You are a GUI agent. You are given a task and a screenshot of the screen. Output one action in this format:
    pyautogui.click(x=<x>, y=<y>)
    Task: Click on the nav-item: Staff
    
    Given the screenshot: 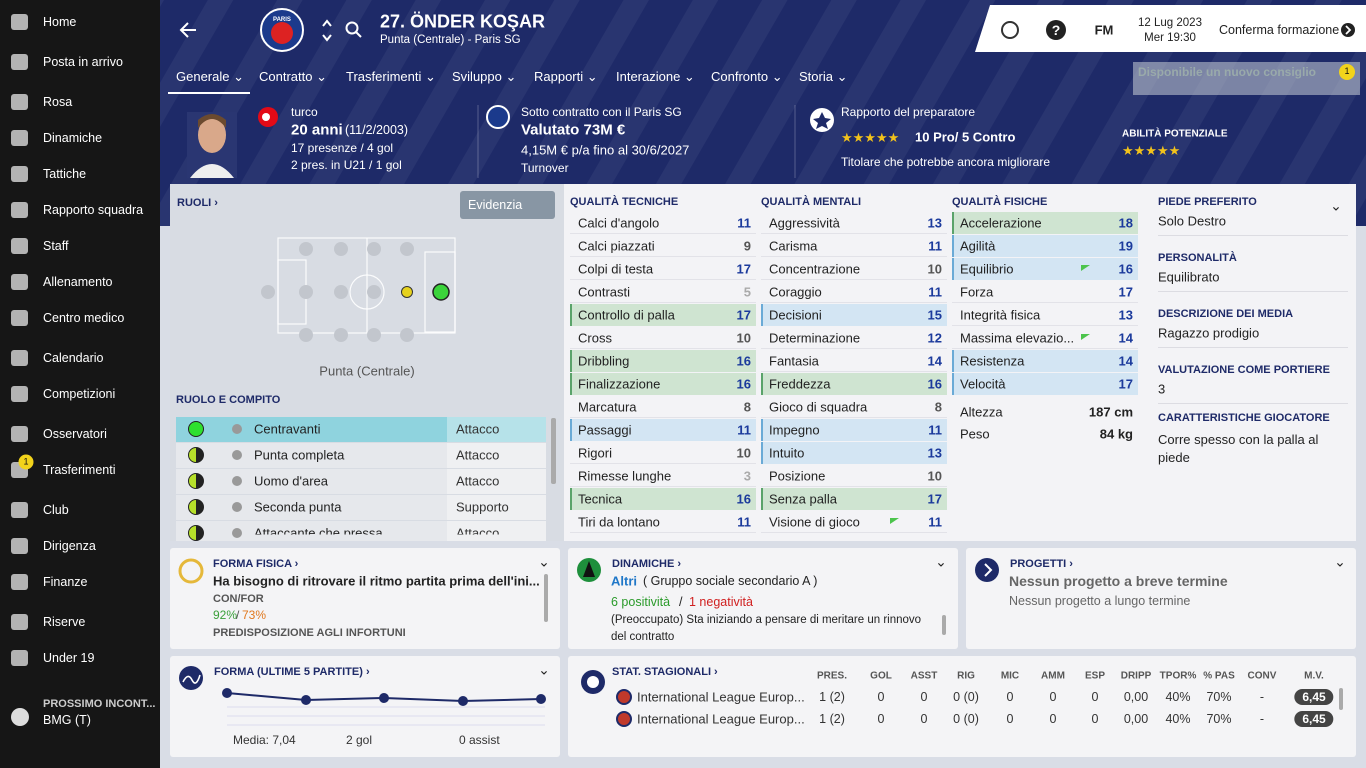 What is the action you would take?
    pyautogui.click(x=56, y=246)
    